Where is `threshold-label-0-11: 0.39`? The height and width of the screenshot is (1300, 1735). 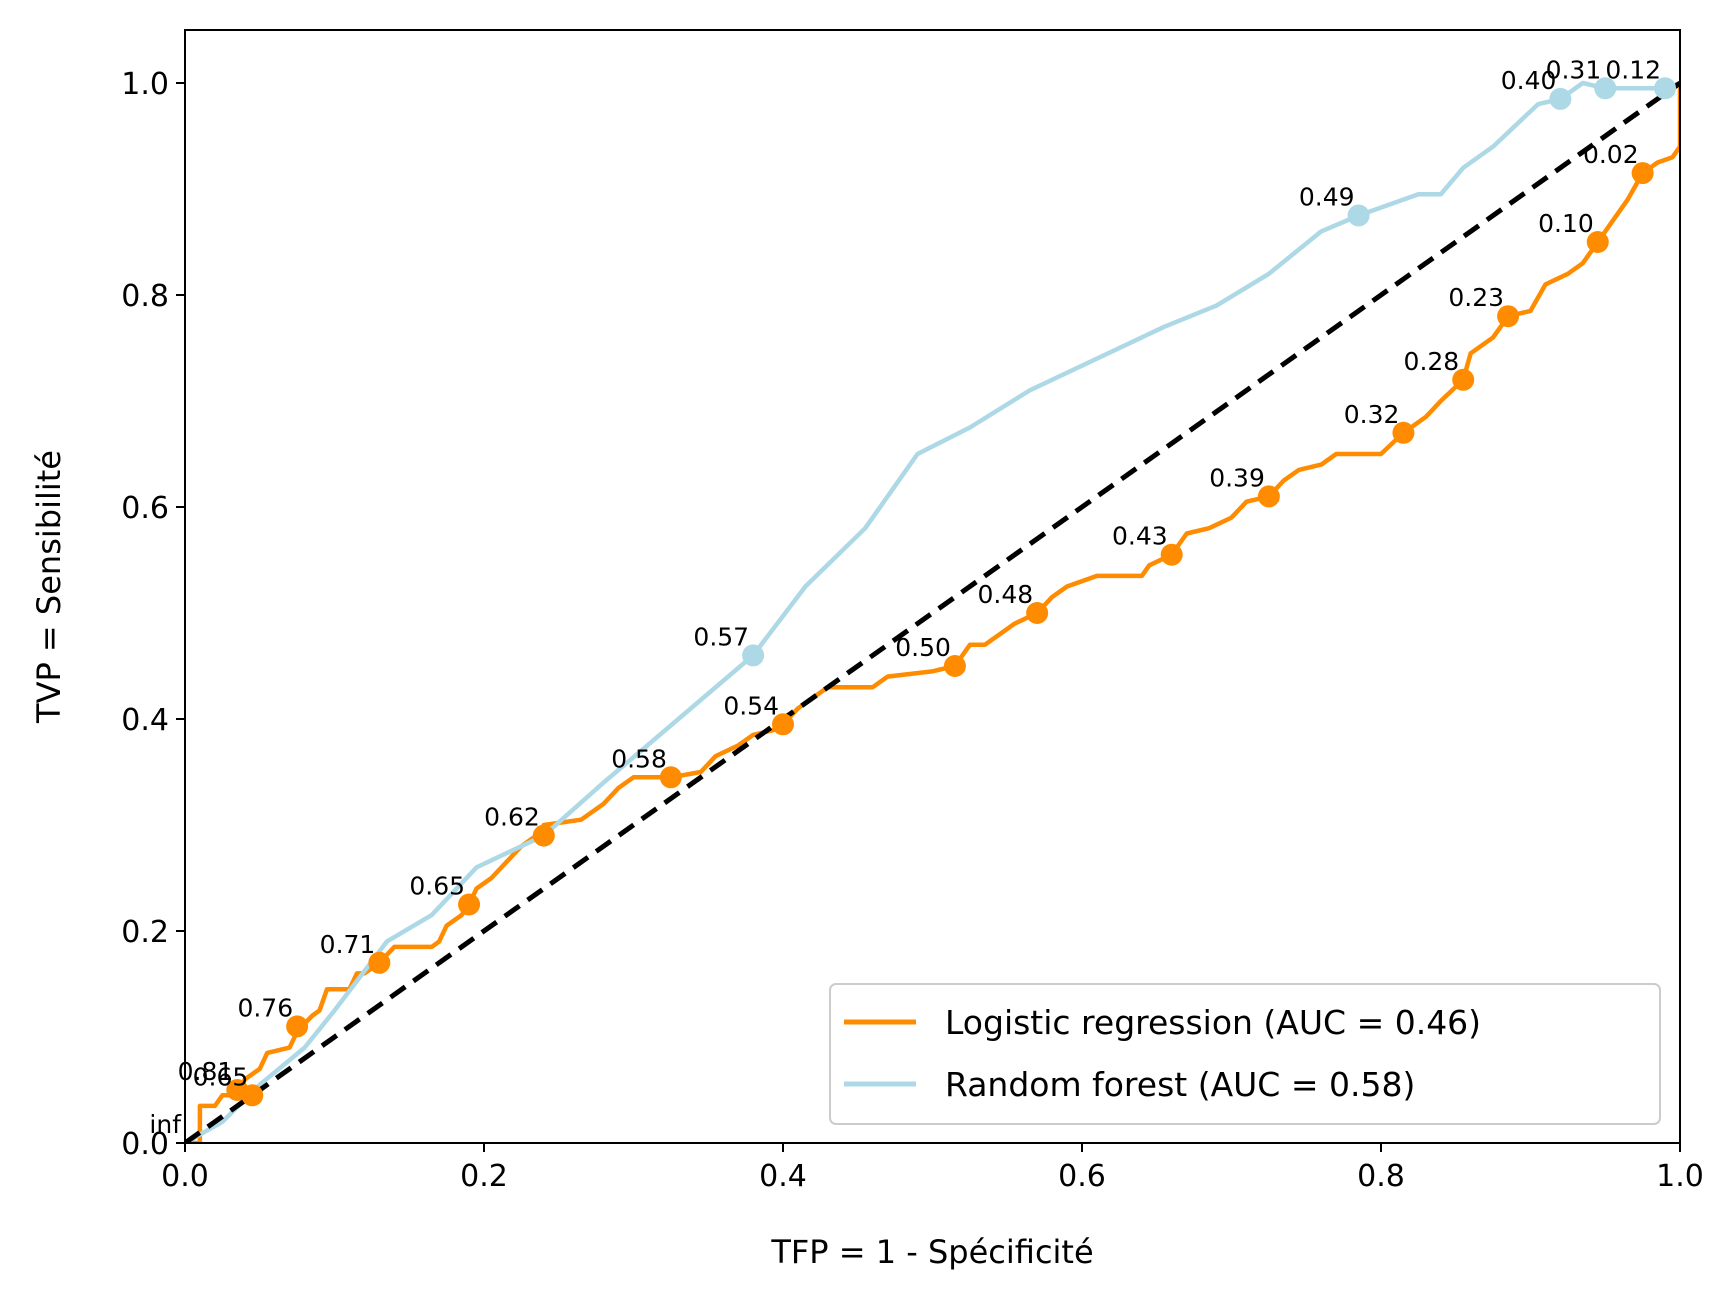
threshold-label-0-11: 0.39 is located at coordinates (1237, 477).